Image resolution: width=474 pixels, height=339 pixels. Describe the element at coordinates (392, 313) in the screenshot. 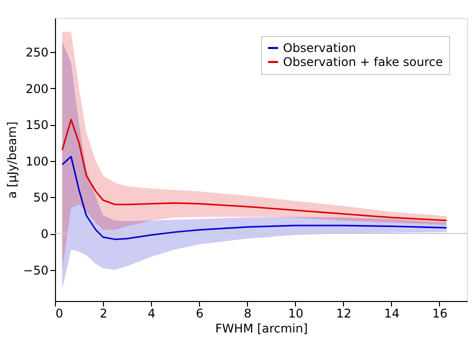

I see `x-tick-label: 14` at that location.